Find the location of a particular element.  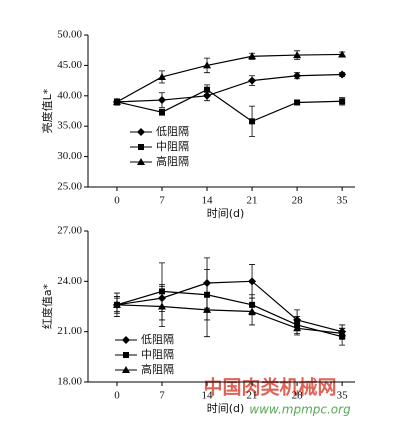

y-axis-label: 亮度值L* is located at coordinates (47, 110).